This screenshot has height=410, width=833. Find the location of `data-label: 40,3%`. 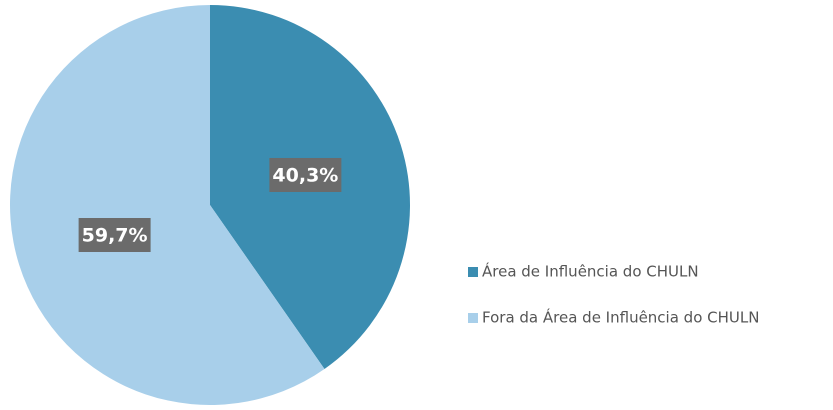

data-label: 40,3% is located at coordinates (305, 175).